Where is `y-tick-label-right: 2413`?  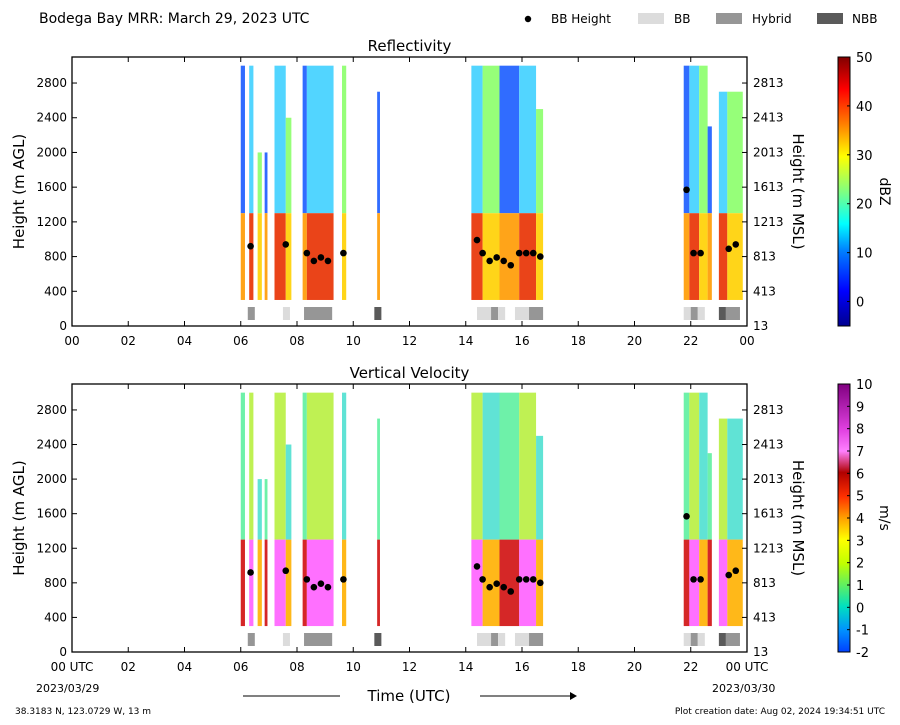 y-tick-label-right: 2413 is located at coordinates (768, 118).